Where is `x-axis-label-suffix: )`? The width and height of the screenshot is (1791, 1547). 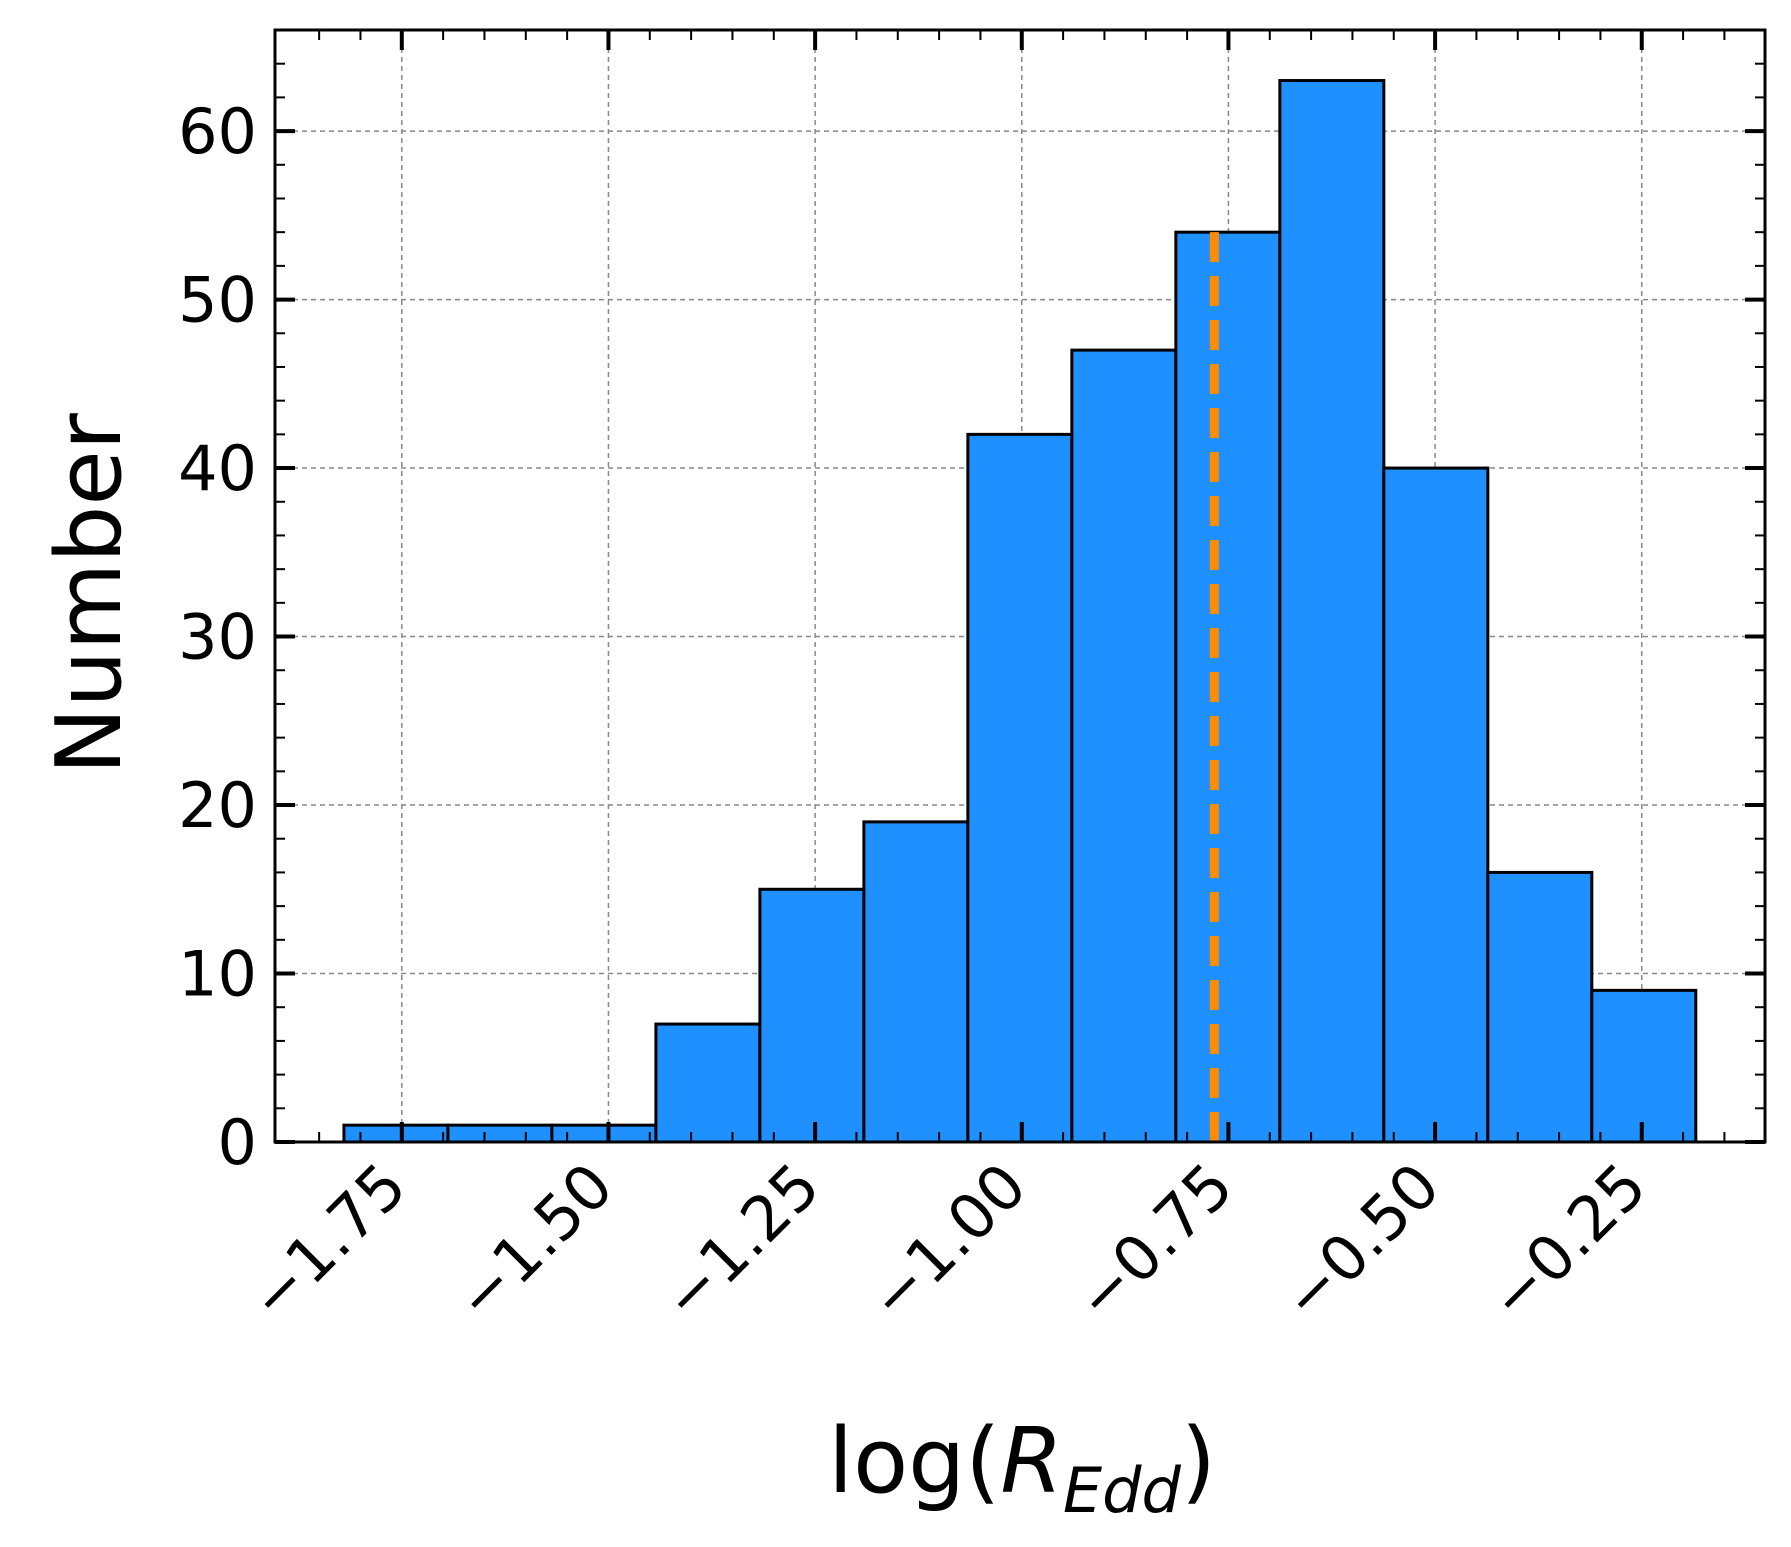
x-axis-label-suffix: ) is located at coordinates (1198, 1461).